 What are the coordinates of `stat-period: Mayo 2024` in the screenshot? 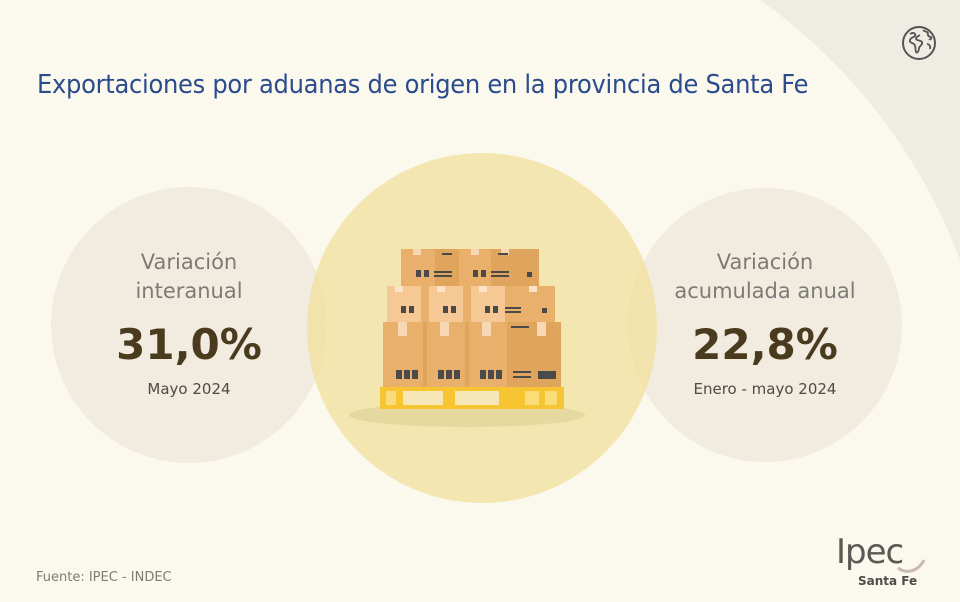 It's located at (189, 389).